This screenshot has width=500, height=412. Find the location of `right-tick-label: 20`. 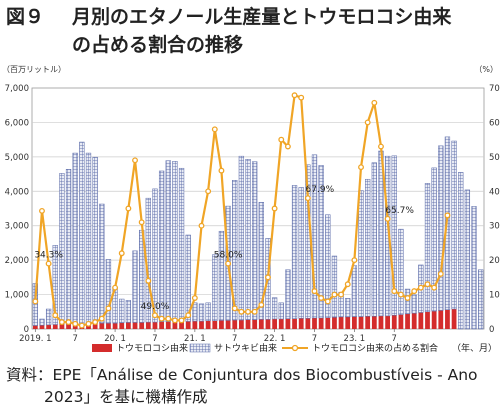

right-tick-label: 20 is located at coordinates (494, 261).